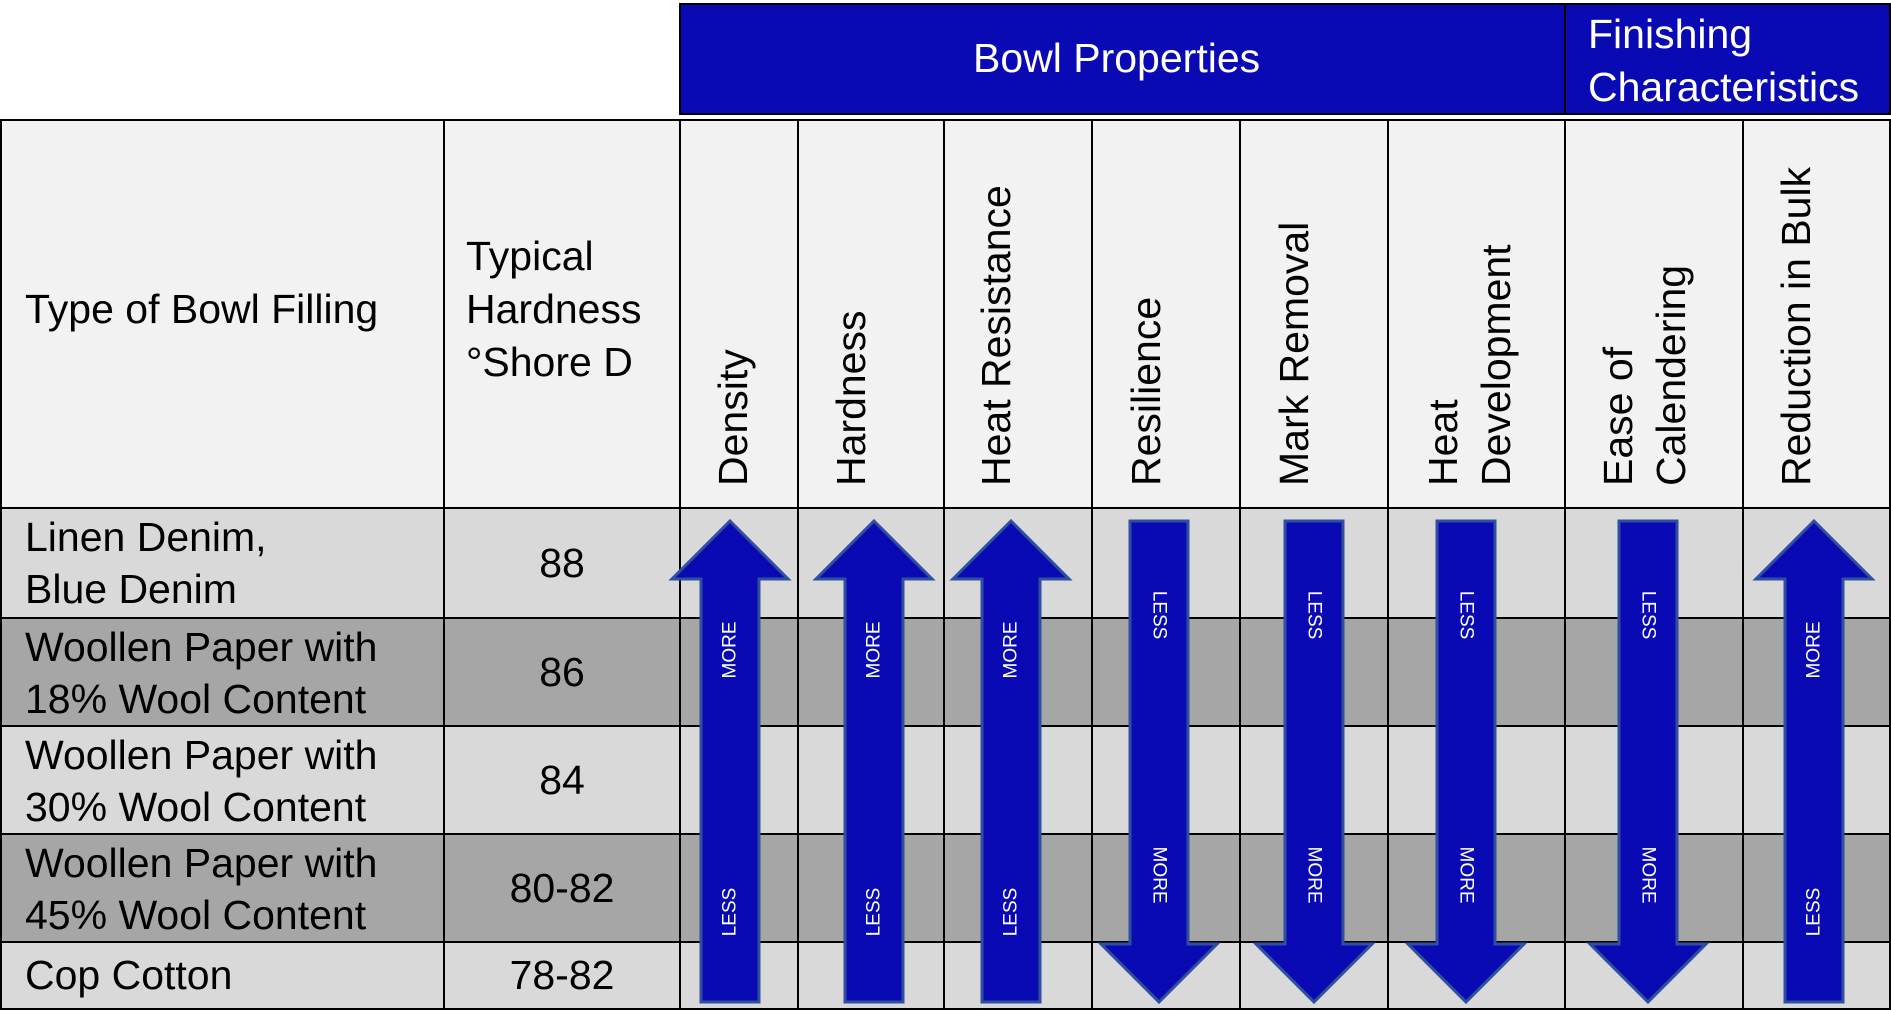 This screenshot has width=1891, height=1010. Describe the element at coordinates (202, 309) in the screenshot. I see `column-title-filling: Type of Bowl Filling` at that location.